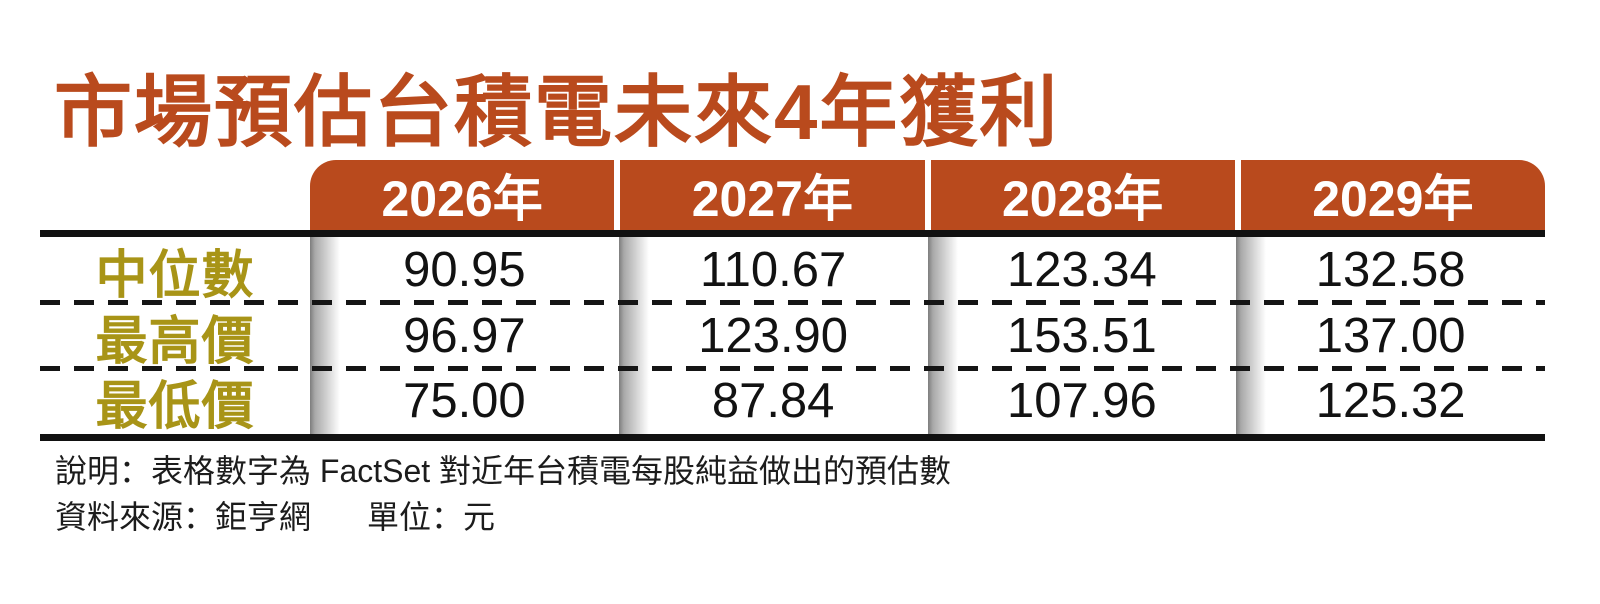 The width and height of the screenshot is (1600, 604). What do you see at coordinates (769, 196) in the screenshot?
I see `column-header-2027: 2027年` at bounding box center [769, 196].